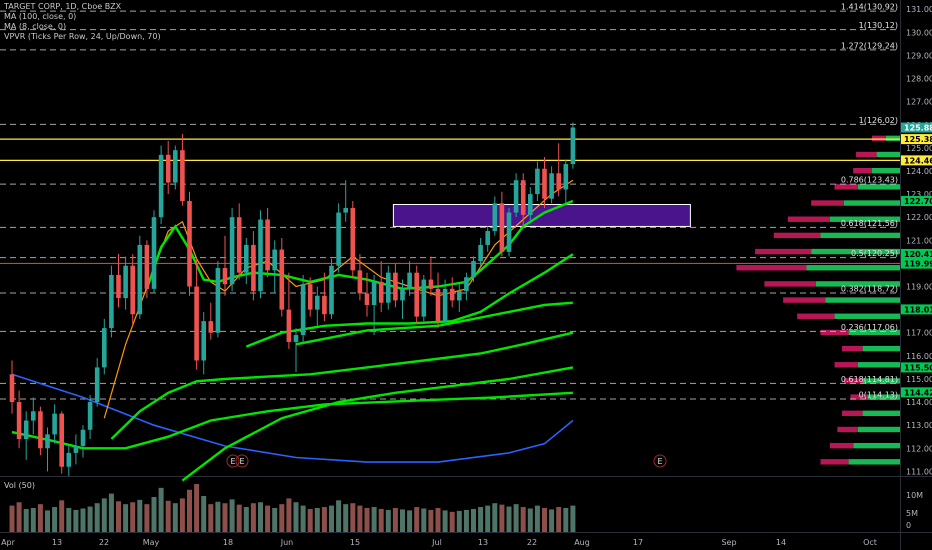  I want to click on x-tick-label: Sep, so click(728, 542).